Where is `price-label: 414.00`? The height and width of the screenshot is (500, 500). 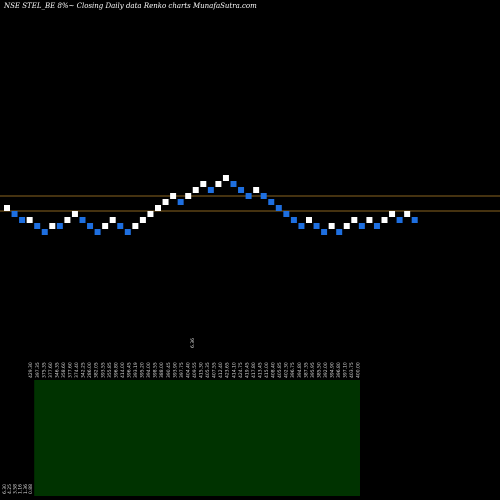
price-label: 414.00 is located at coordinates (123, 370).